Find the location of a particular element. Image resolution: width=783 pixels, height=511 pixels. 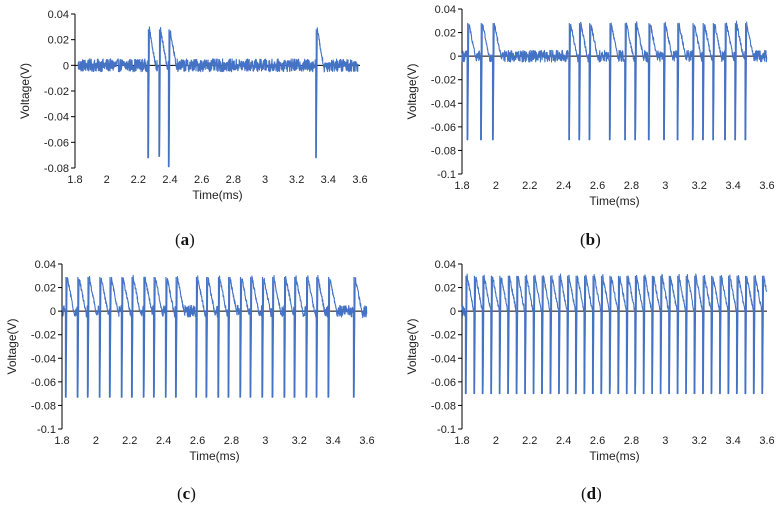

caption-letter-a: a is located at coordinates (185, 239).